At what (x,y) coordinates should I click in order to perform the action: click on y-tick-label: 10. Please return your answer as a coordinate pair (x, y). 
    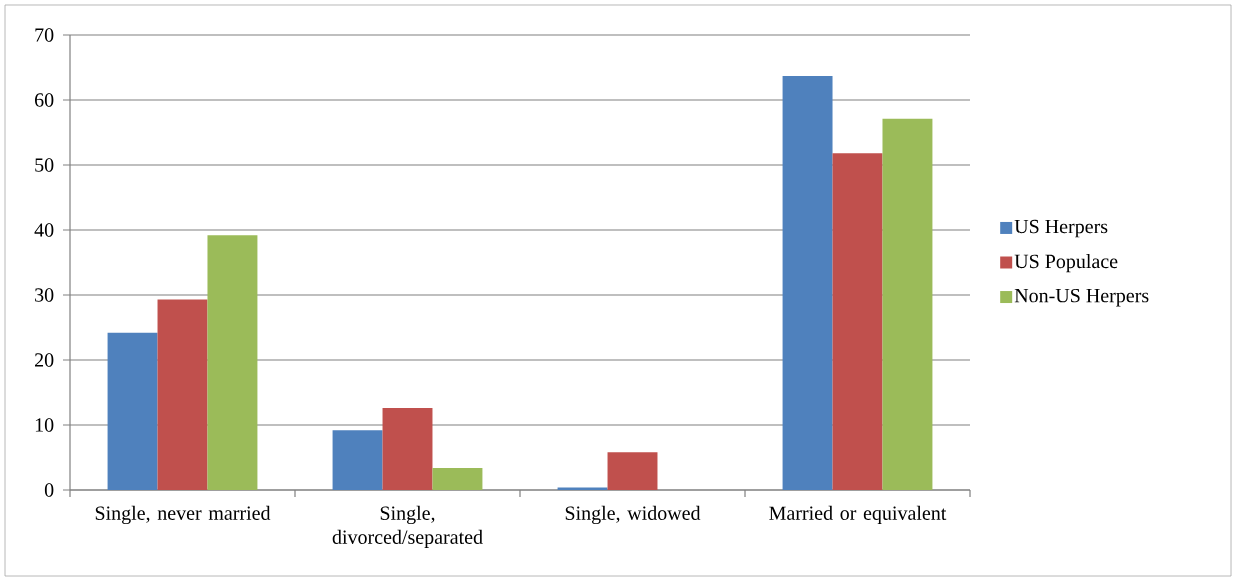
    Looking at the image, I should click on (44, 425).